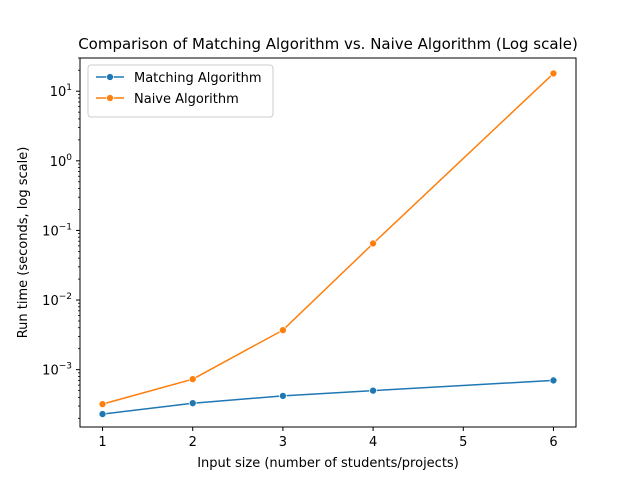 The height and width of the screenshot is (480, 640). I want to click on x-tick-label: 5, so click(463, 442).